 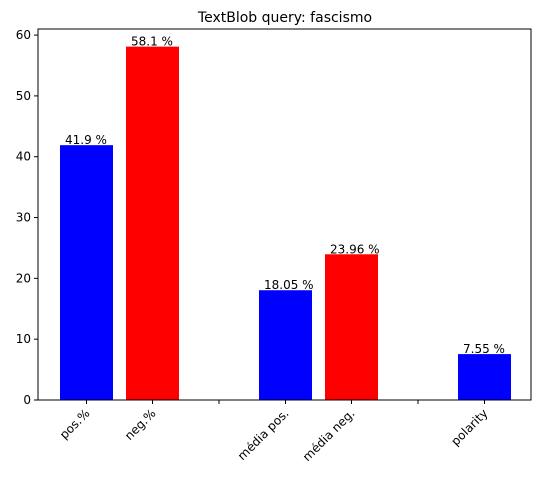 What do you see at coordinates (263, 434) in the screenshot?
I see `x-tick-label: média pos.` at bounding box center [263, 434].